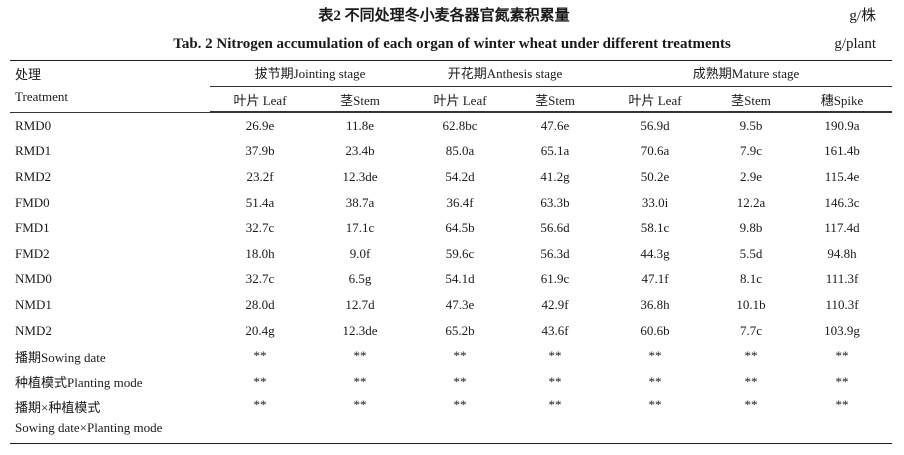  I want to click on row-name: NMD0, so click(33, 279).